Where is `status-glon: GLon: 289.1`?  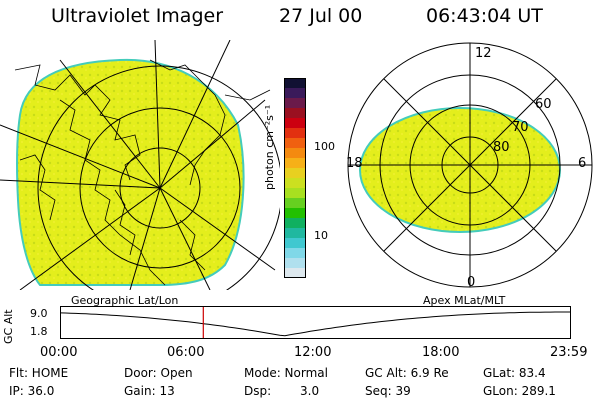 status-glon: GLon: 289.1 is located at coordinates (519, 391).